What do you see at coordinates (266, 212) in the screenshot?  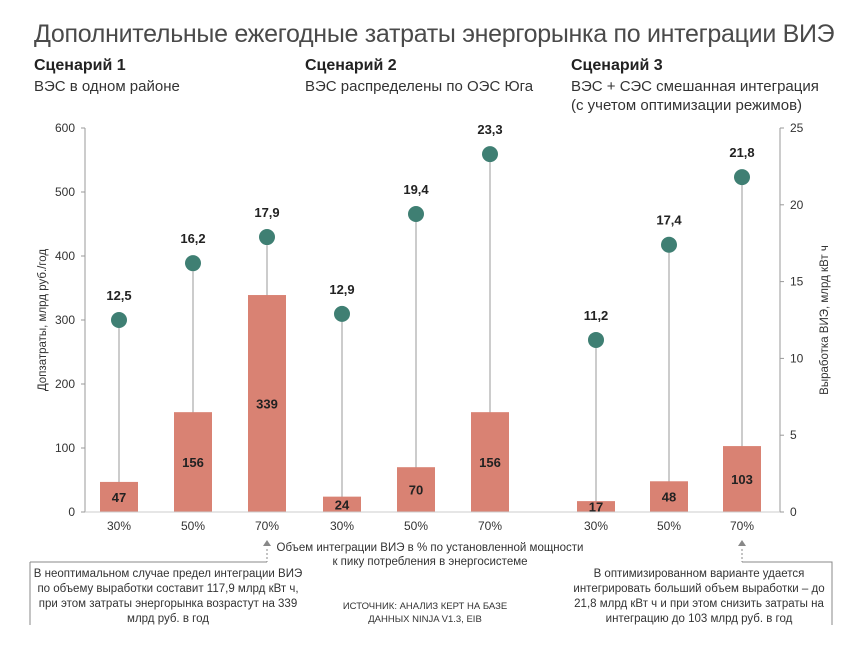 I see `dot-value-label: 17,9` at bounding box center [266, 212].